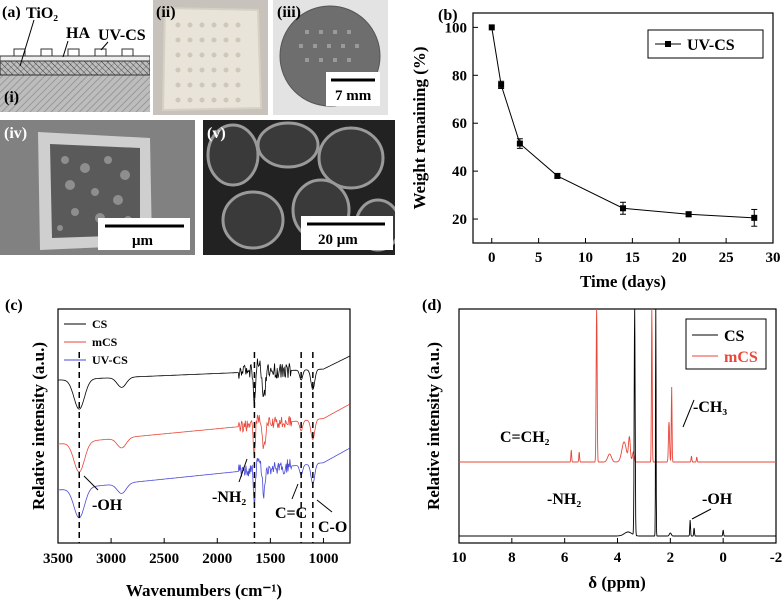 This screenshot has width=783, height=612. What do you see at coordinates (217, 559) in the screenshot?
I see `chart-c-xtick-label: 2000` at bounding box center [217, 559].